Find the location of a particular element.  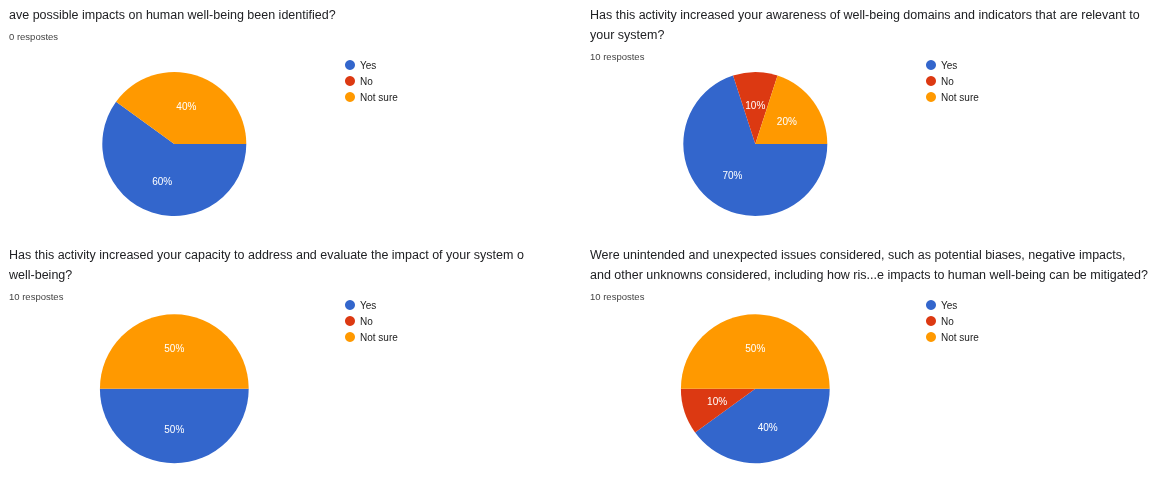

chart-title: Were unintended and unexpected issues considered, such as potential biases, negative impacts, and other unknowns considered, including how ris...e impacts to human well-being can be mitigated? is located at coordinates (869, 265).